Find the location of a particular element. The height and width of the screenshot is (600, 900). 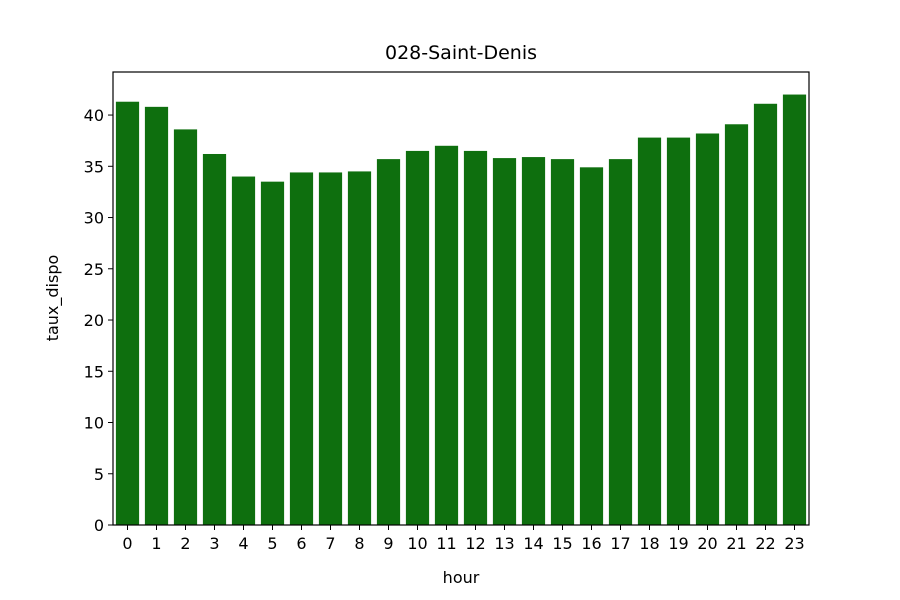

y-tick-label: 10 is located at coordinates (94, 423).